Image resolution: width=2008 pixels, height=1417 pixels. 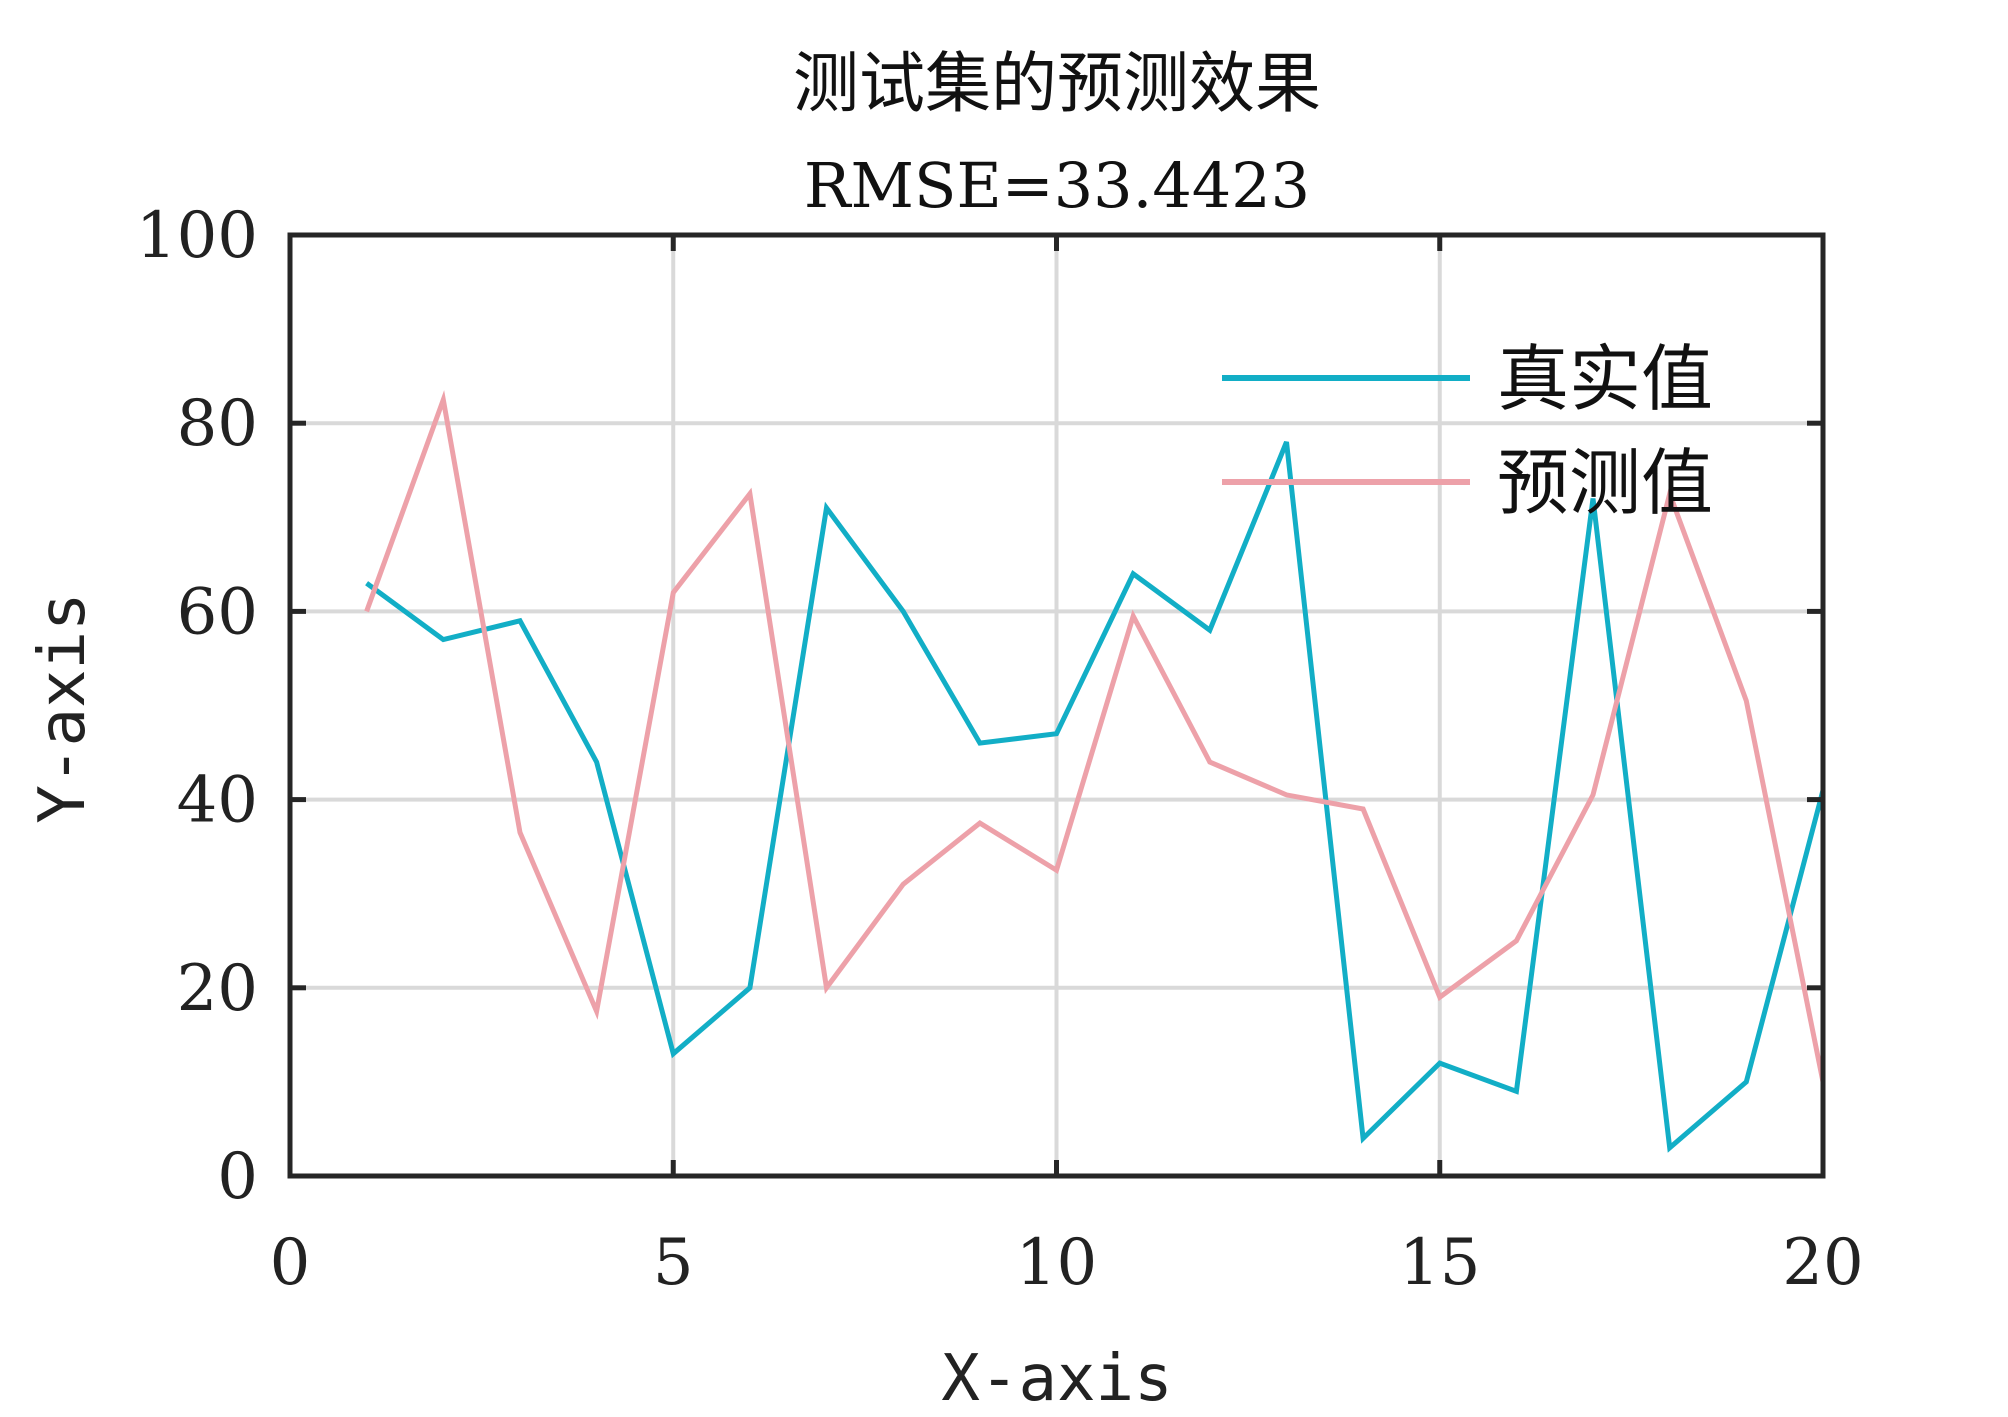 I want to click on y-tick-label: 100, so click(x=197, y=236).